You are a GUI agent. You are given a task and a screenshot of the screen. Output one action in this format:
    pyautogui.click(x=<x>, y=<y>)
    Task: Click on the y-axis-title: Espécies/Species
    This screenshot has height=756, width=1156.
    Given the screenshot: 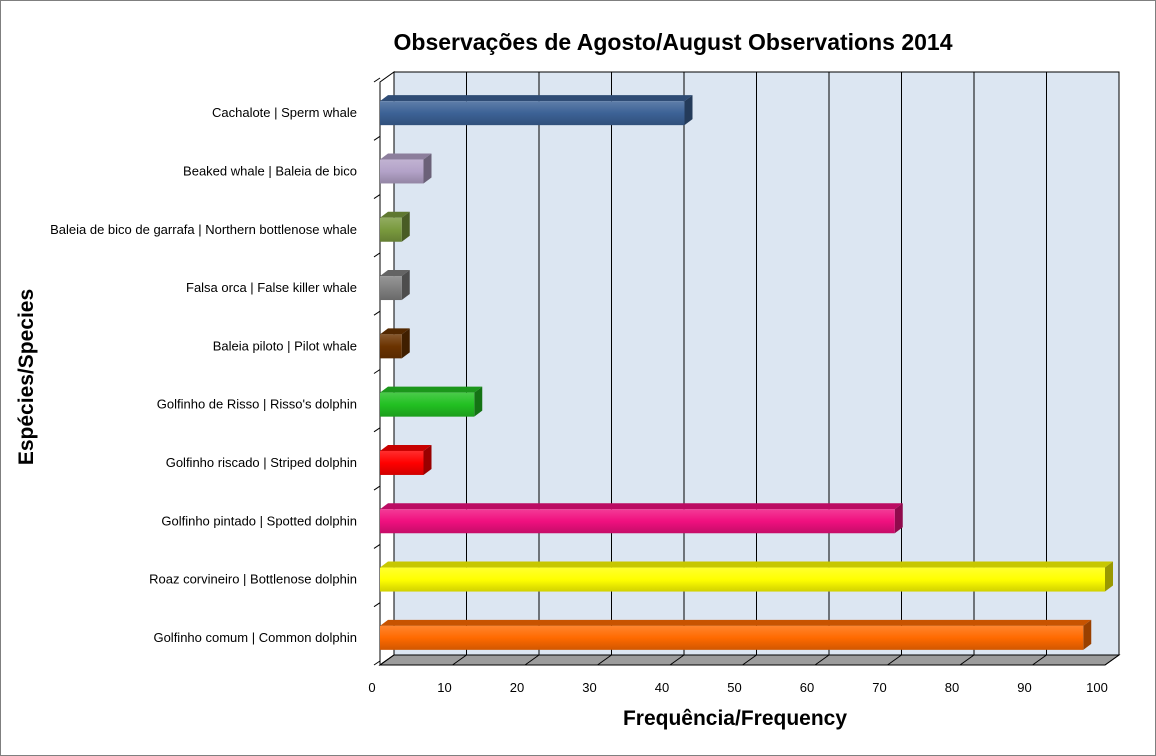 What is the action you would take?
    pyautogui.click(x=26, y=377)
    